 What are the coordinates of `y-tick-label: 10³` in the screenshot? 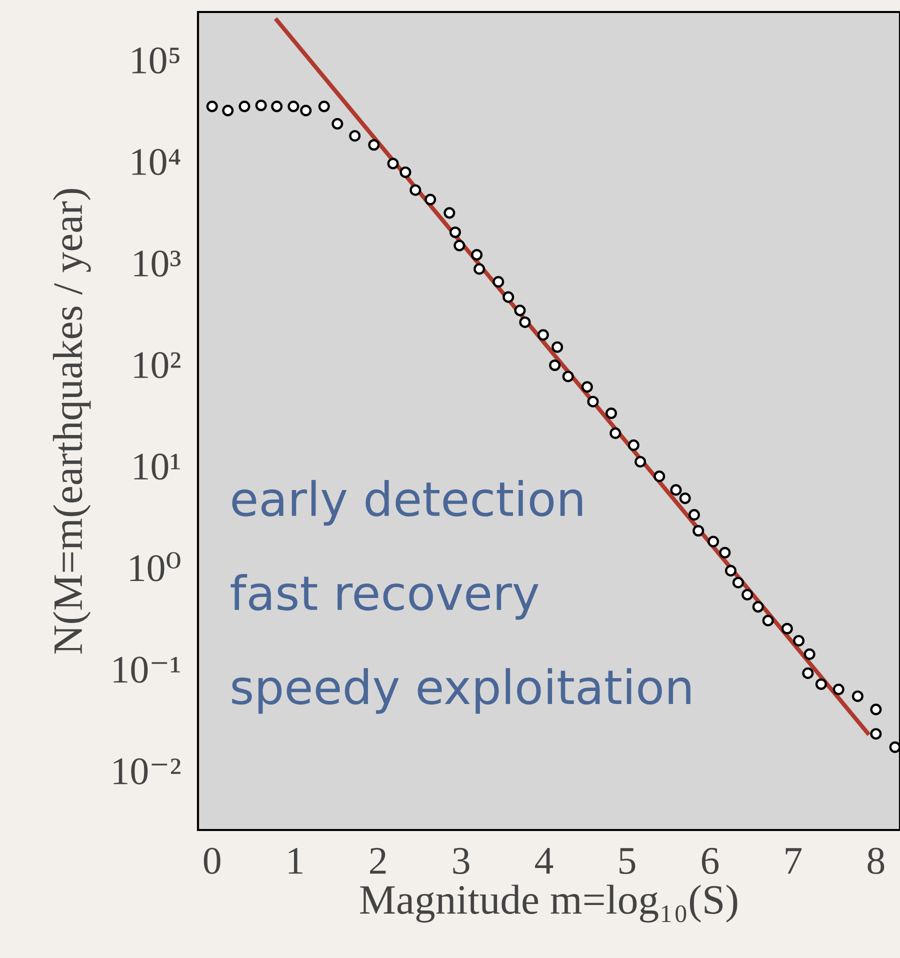 It's located at (157, 263).